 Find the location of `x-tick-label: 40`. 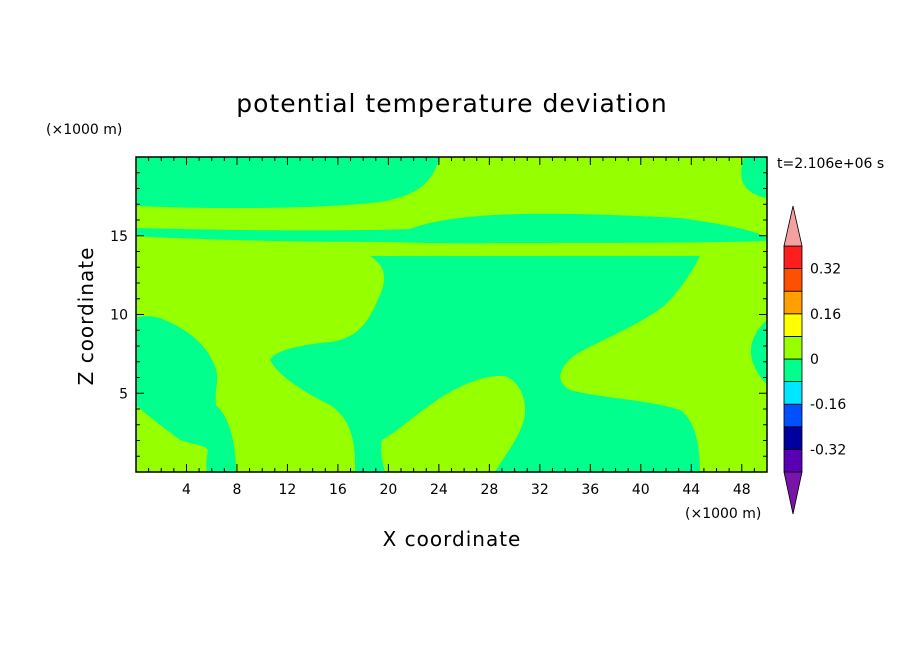

x-tick-label: 40 is located at coordinates (641, 490).